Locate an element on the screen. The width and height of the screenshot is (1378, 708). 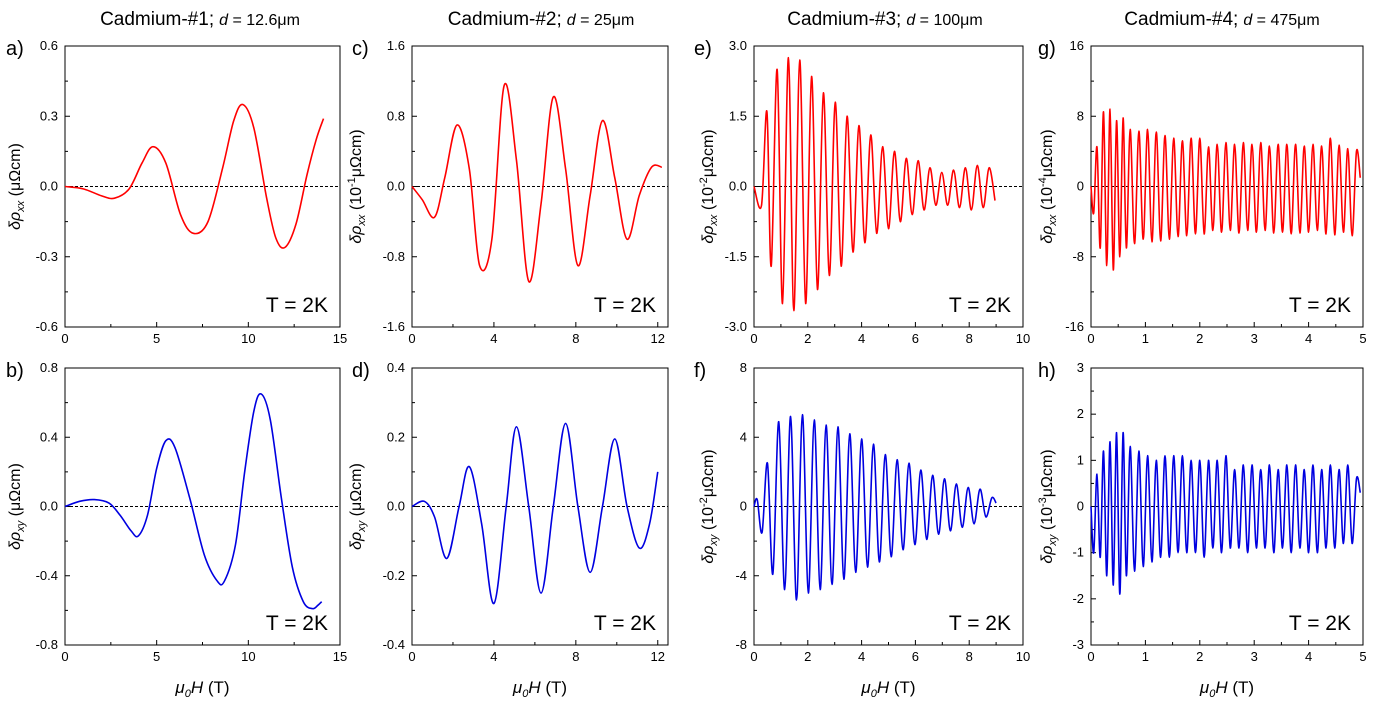
y-tick-label: 3 is located at coordinates (1080, 367).